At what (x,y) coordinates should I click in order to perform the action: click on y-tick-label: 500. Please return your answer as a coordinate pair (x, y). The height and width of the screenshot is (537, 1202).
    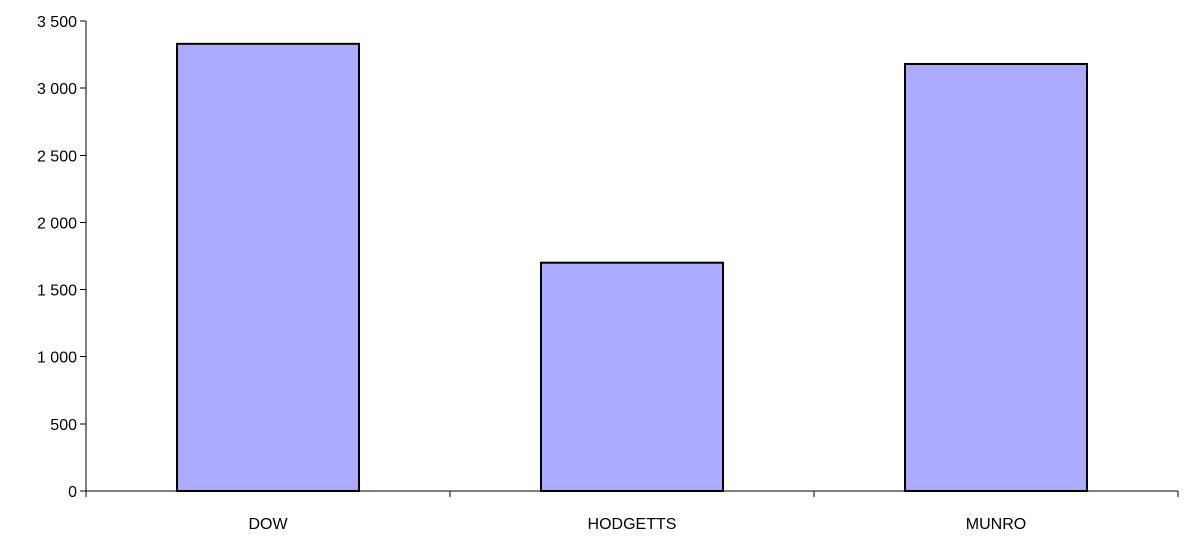
    Looking at the image, I should click on (63, 425).